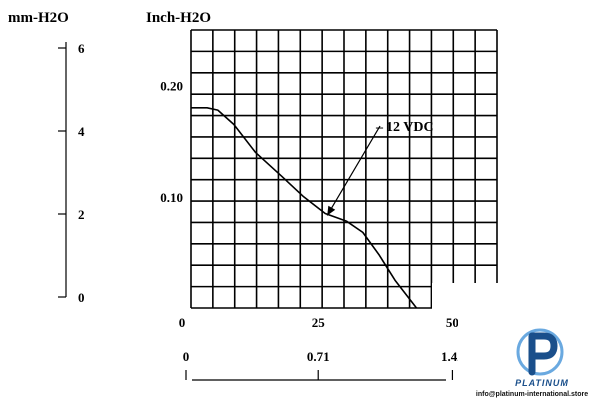 The width and height of the screenshot is (600, 400). I want to click on curve-annotation: – 12 VDC, so click(380, 168).